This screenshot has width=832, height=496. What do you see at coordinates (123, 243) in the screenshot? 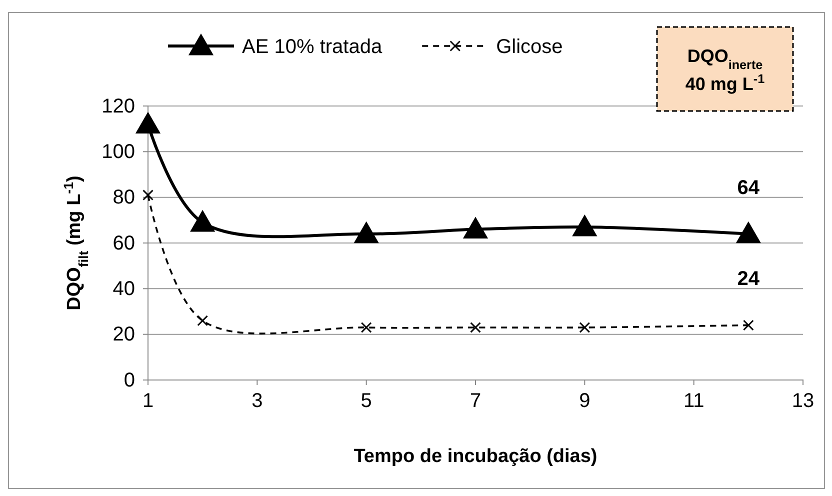
I see `y-tick-label: 60` at bounding box center [123, 243].